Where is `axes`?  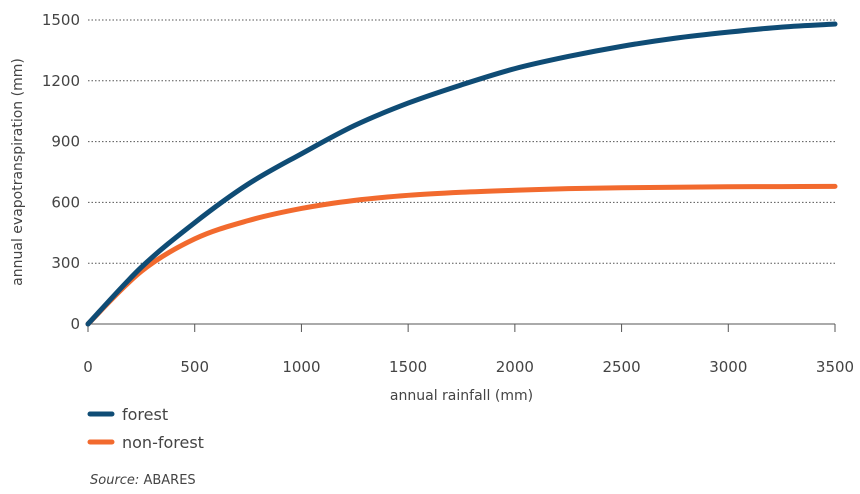 axes is located at coordinates (461, 327).